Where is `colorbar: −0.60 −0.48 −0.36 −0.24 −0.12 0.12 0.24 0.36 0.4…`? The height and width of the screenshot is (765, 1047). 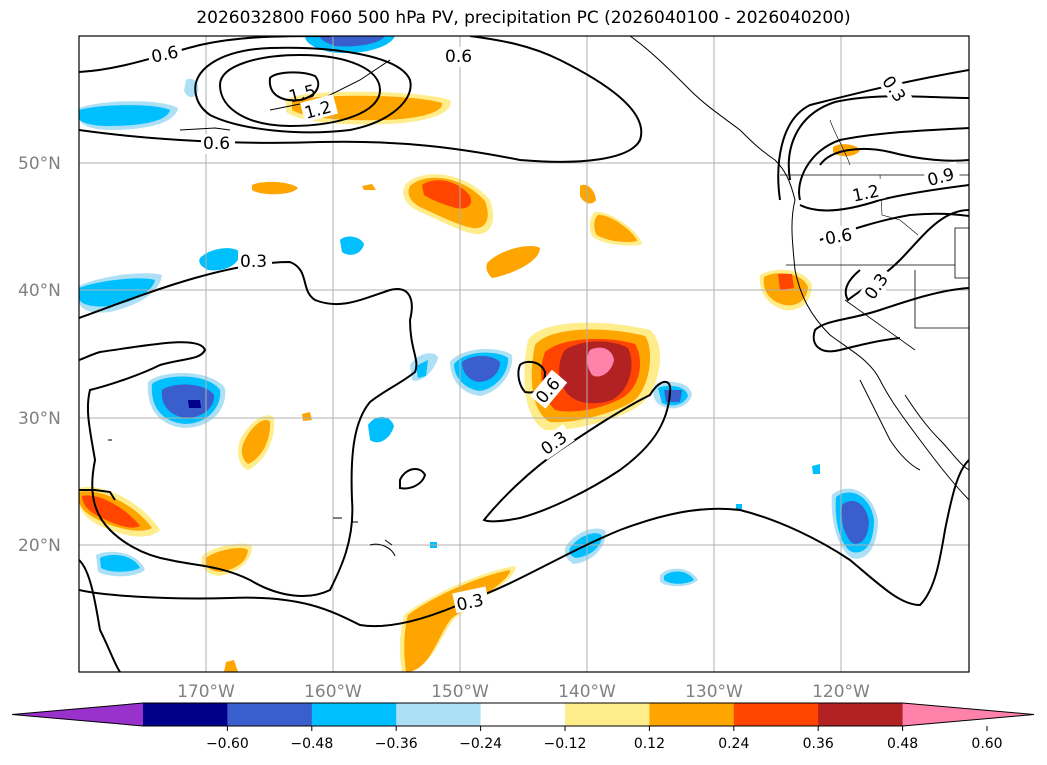
colorbar: −0.60 −0.48 −0.36 −0.24 −0.12 0.12 0.24 0.36 0.4… is located at coordinates (523, 727).